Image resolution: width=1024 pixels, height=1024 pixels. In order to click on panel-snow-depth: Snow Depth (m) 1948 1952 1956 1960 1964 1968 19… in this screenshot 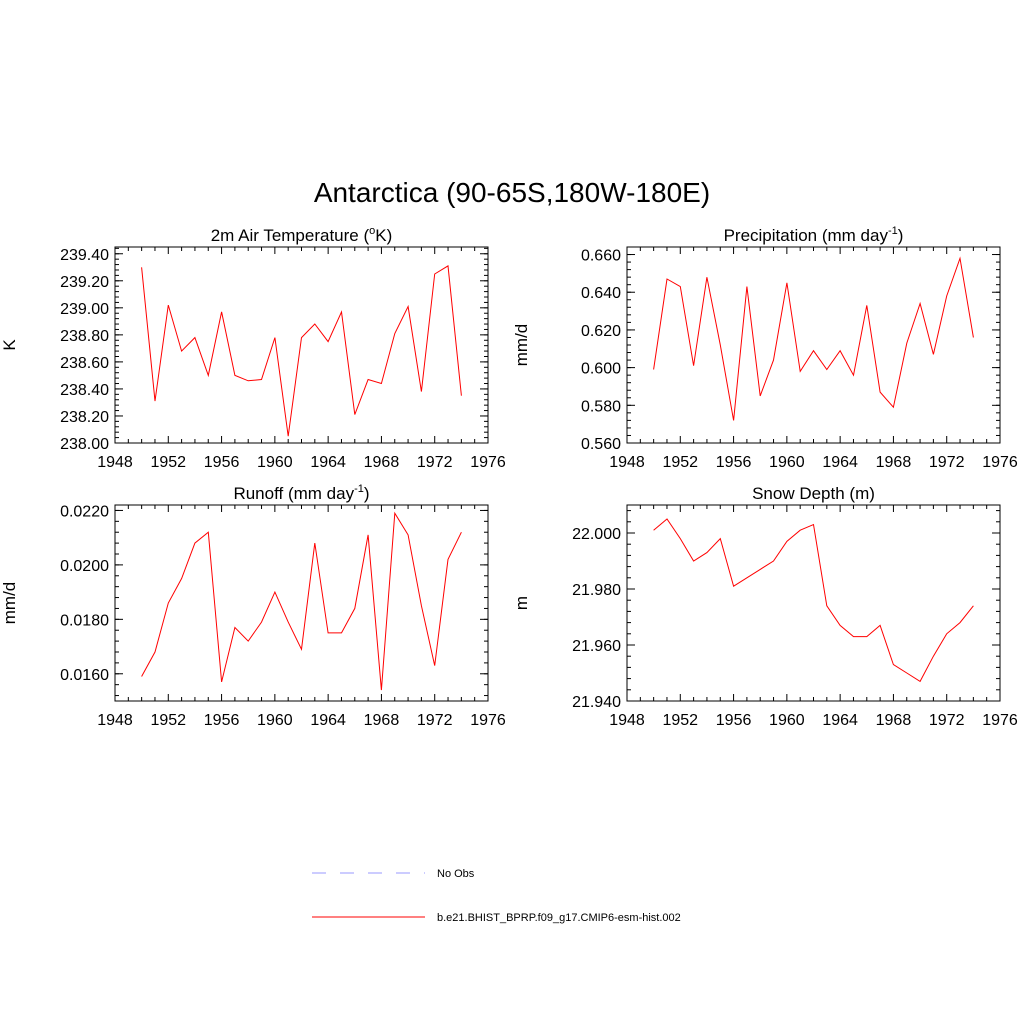, I will do `click(765, 606)`.